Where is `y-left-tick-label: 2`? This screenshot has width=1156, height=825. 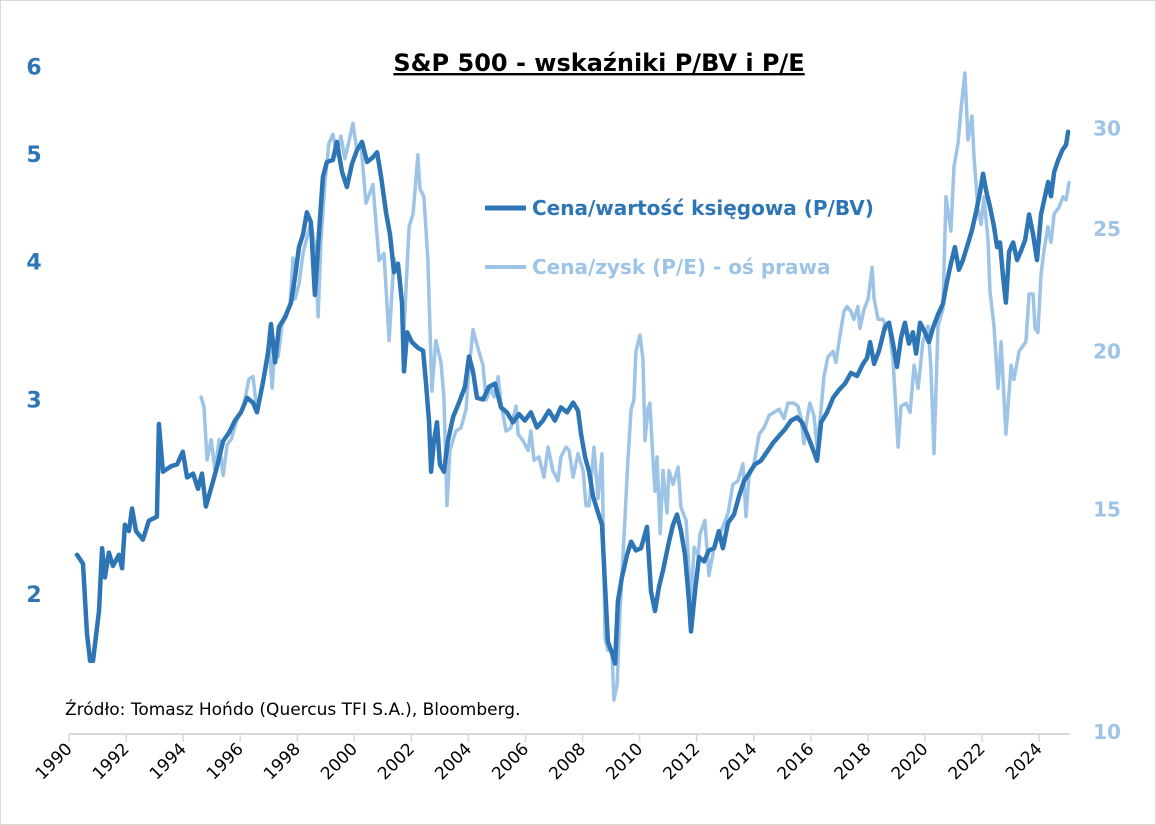 y-left-tick-label: 2 is located at coordinates (33, 595).